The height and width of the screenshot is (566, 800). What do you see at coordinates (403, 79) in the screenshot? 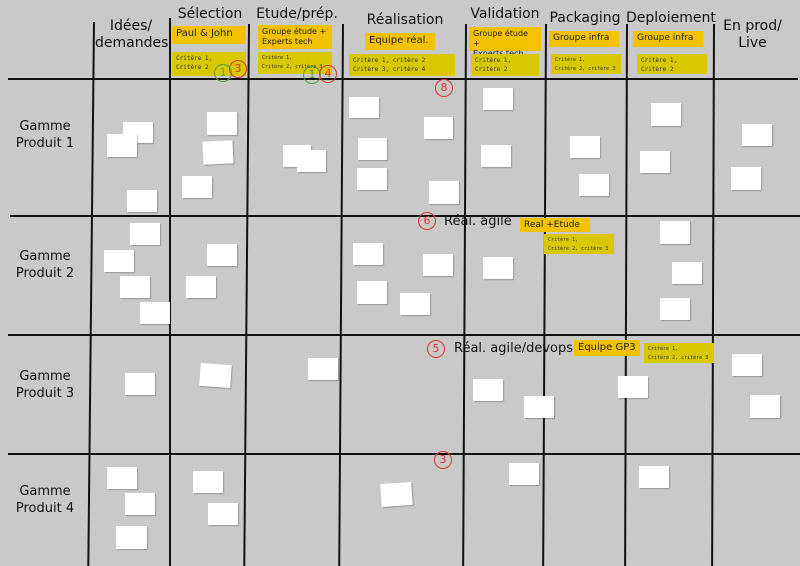
I see `divider-header` at bounding box center [403, 79].